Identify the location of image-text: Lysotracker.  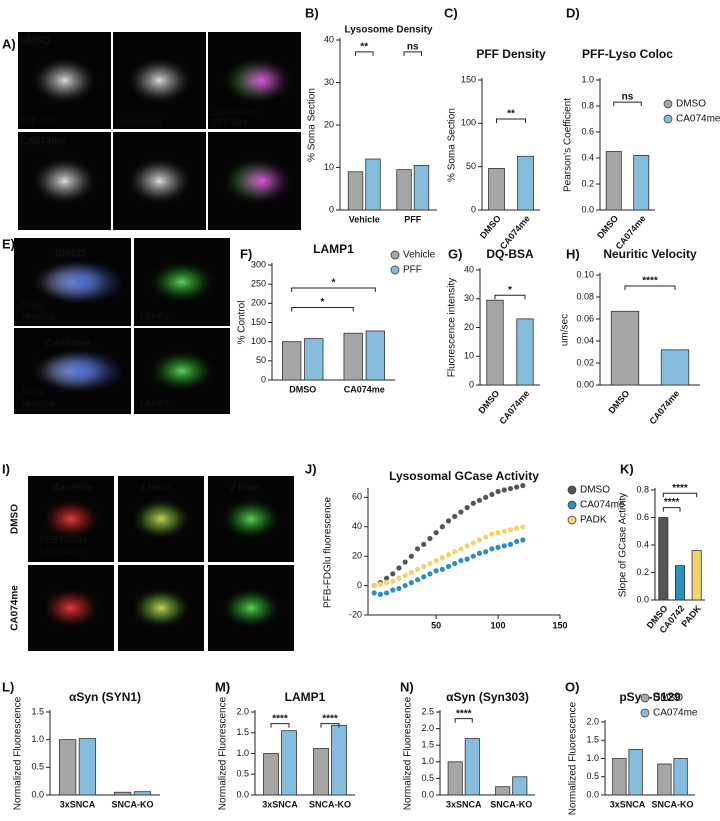
(235, 111).